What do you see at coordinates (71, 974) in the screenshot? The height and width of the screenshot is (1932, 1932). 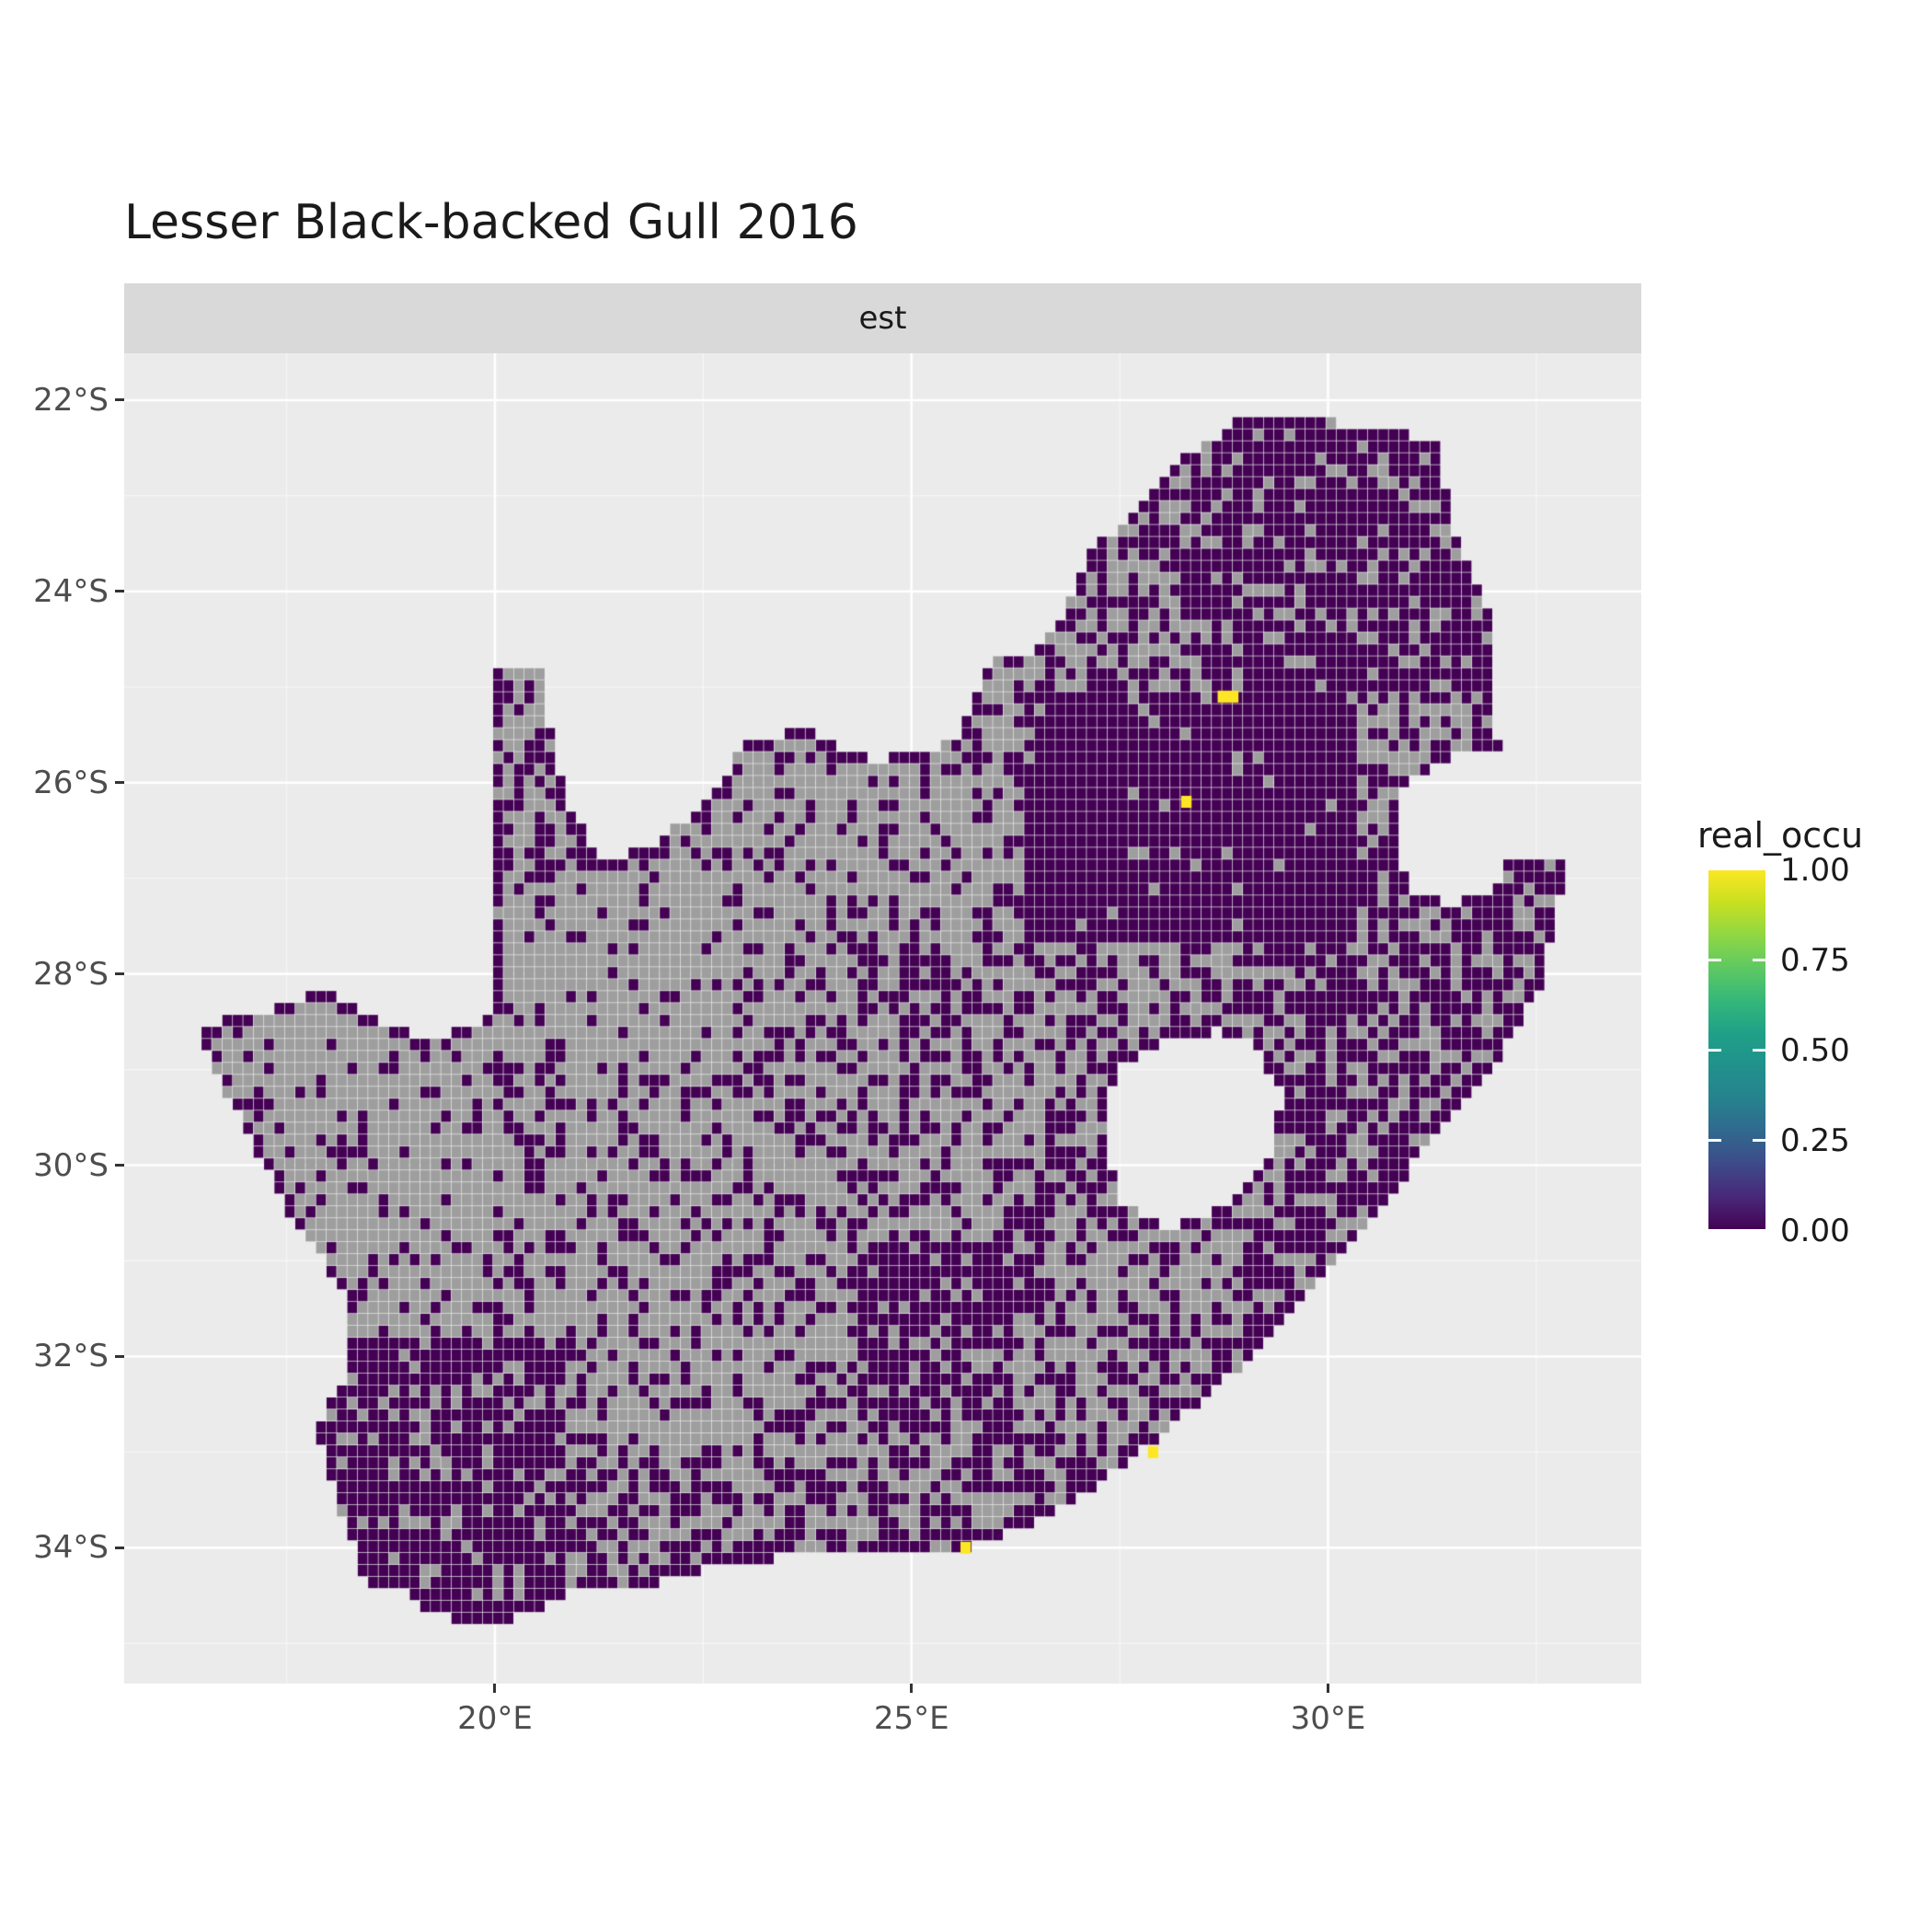 I see `y-axis-tick-label: 28°S` at bounding box center [71, 974].